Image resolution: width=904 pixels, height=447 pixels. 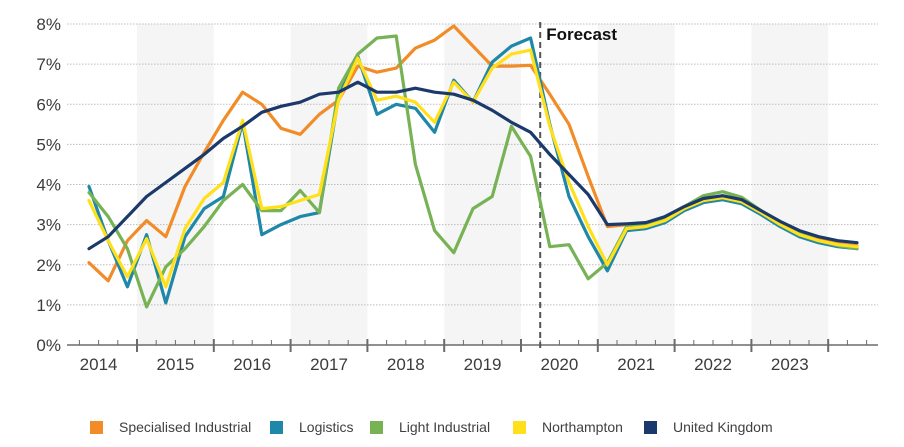 What do you see at coordinates (713, 364) in the screenshot?
I see `x-tick-label: 2022` at bounding box center [713, 364].